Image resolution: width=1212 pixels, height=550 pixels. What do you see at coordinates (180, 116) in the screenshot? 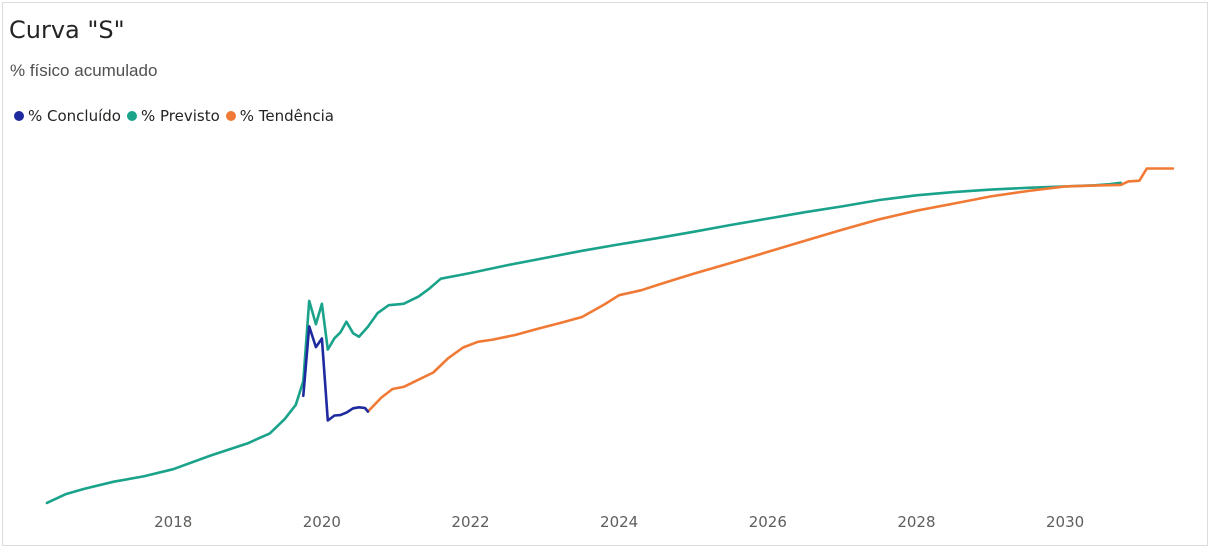
I see `legend-label-previsto: % Previsto` at bounding box center [180, 116].